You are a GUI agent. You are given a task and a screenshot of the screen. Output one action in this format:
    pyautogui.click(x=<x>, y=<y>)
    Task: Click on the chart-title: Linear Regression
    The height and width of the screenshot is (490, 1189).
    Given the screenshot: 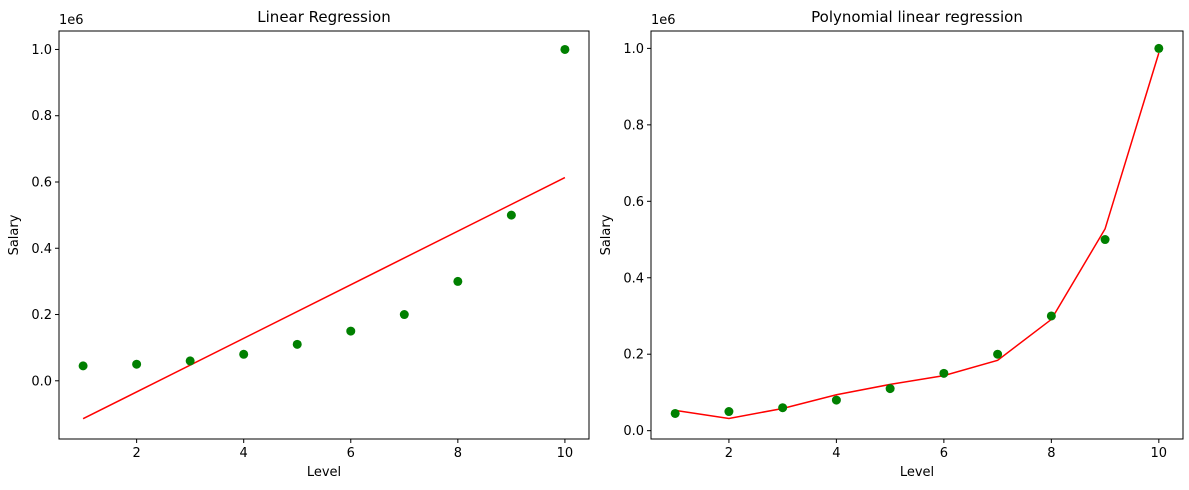 What is the action you would take?
    pyautogui.click(x=323, y=17)
    